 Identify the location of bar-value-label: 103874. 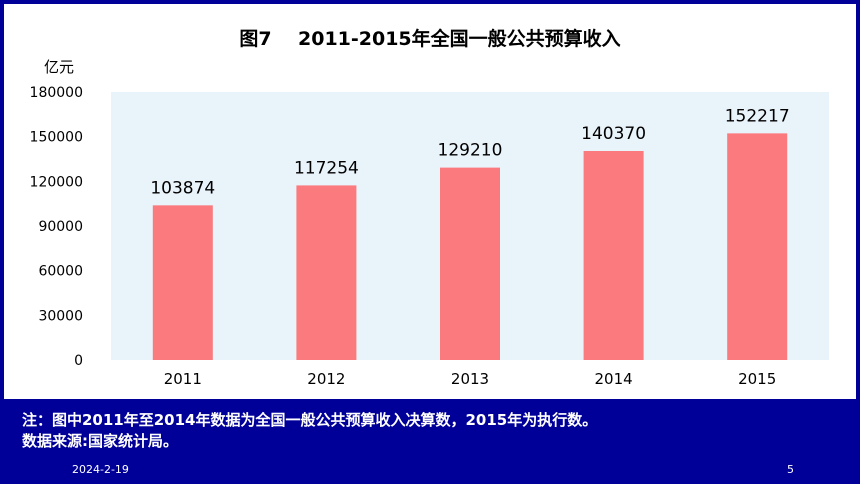
(182, 188).